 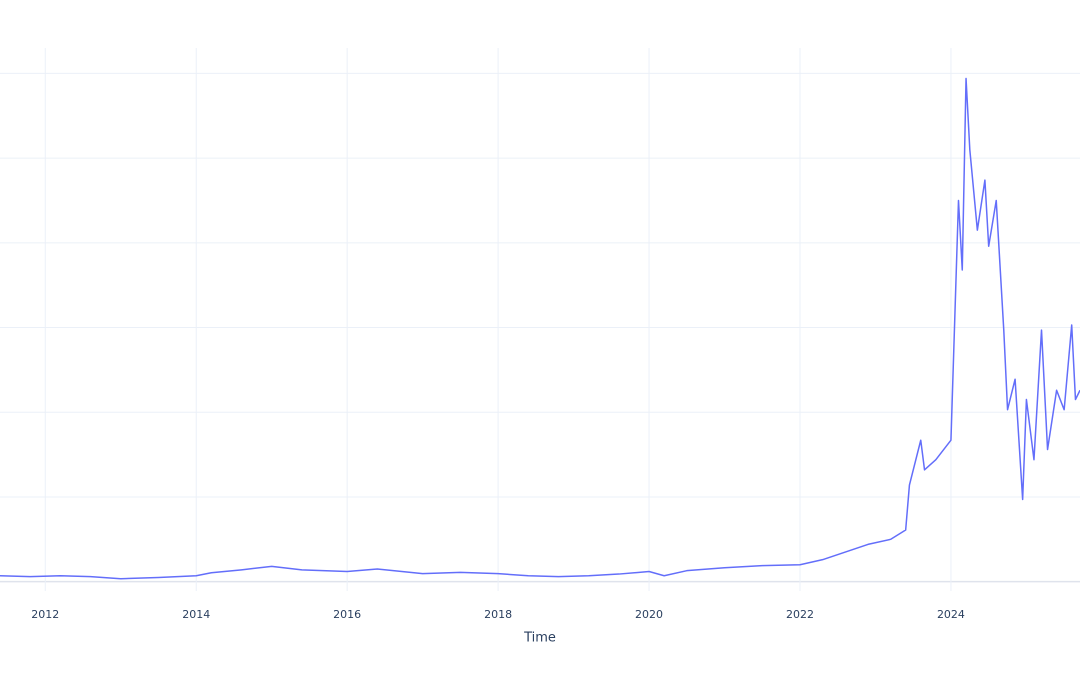 What do you see at coordinates (498, 614) in the screenshot?
I see `x-tick-label: 2018` at bounding box center [498, 614].